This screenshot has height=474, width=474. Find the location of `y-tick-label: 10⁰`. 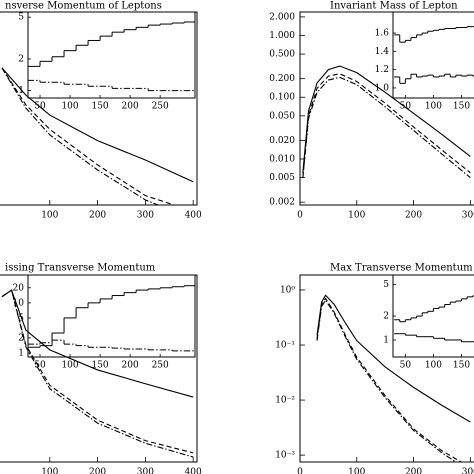

y-tick-label: 10⁰ is located at coordinates (287, 290).